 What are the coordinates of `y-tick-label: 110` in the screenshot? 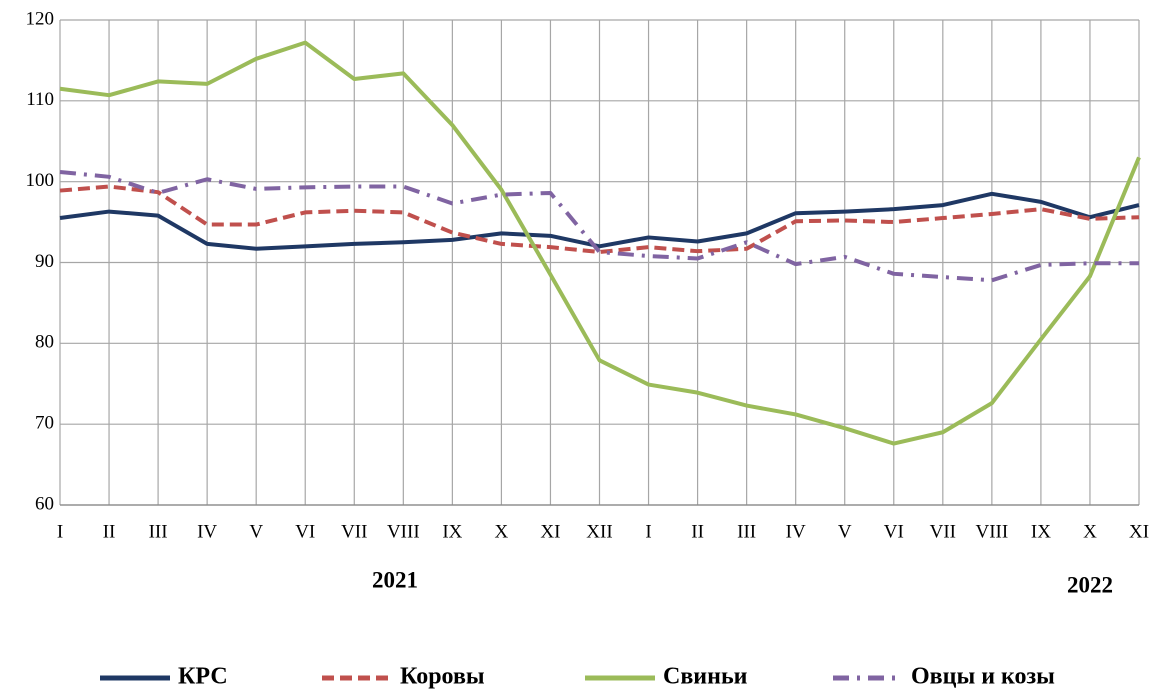 It's located at (40, 99).